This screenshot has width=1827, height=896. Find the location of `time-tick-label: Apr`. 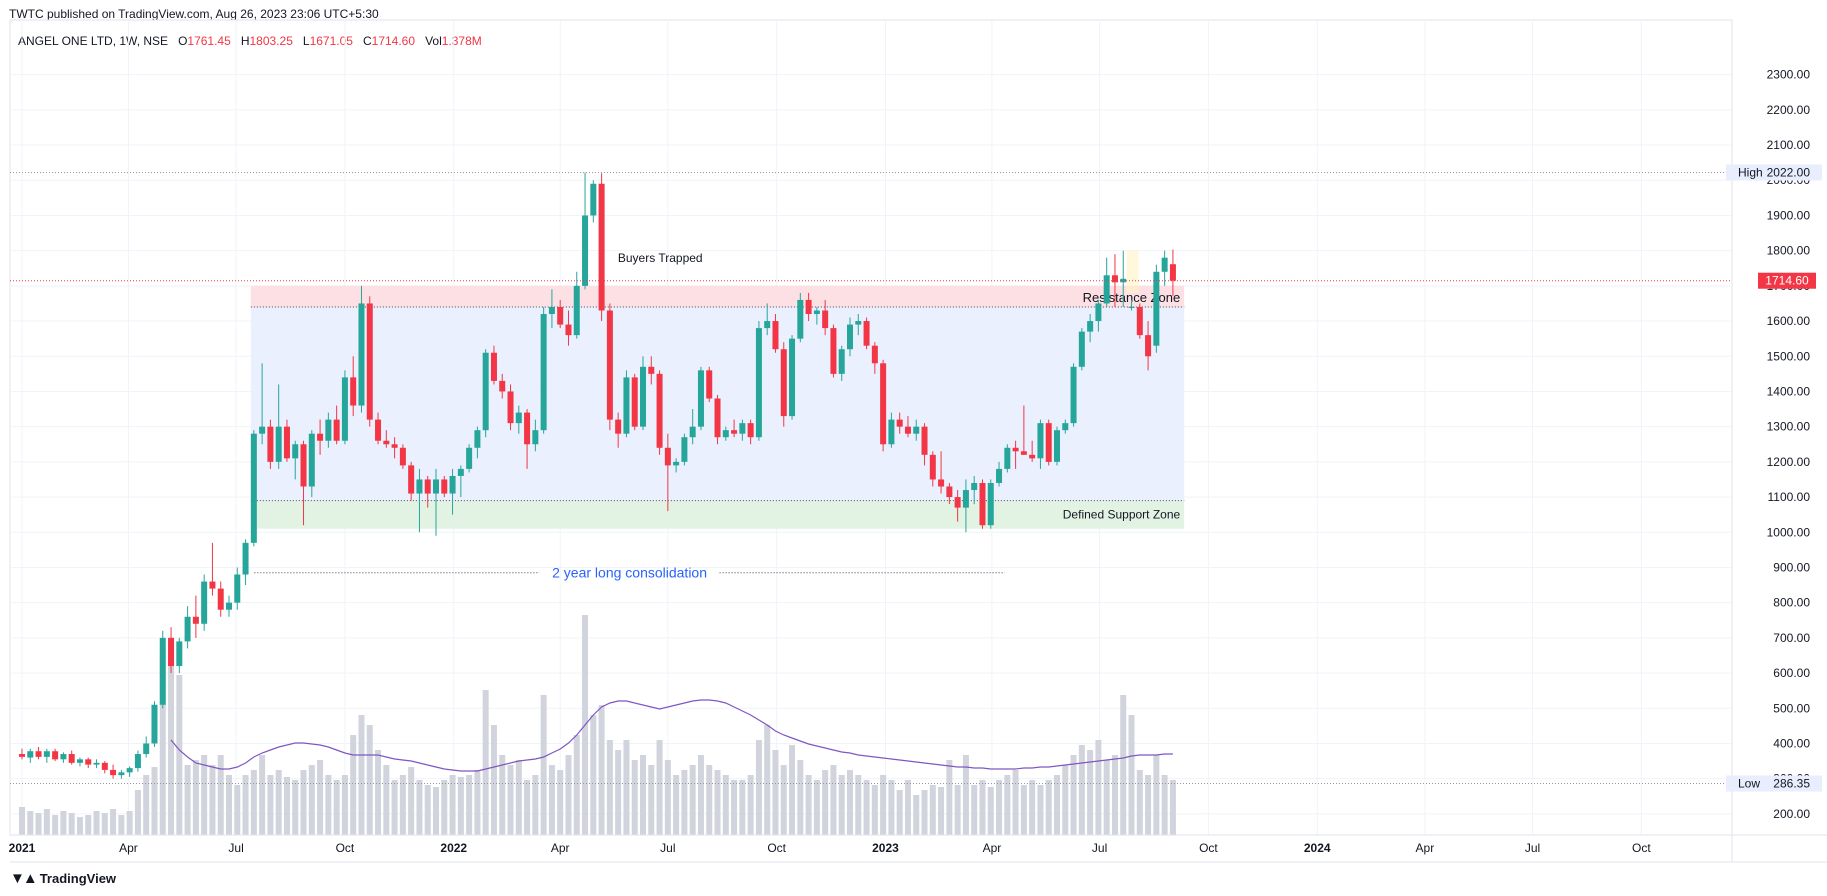

time-tick-label: Apr is located at coordinates (992, 848).